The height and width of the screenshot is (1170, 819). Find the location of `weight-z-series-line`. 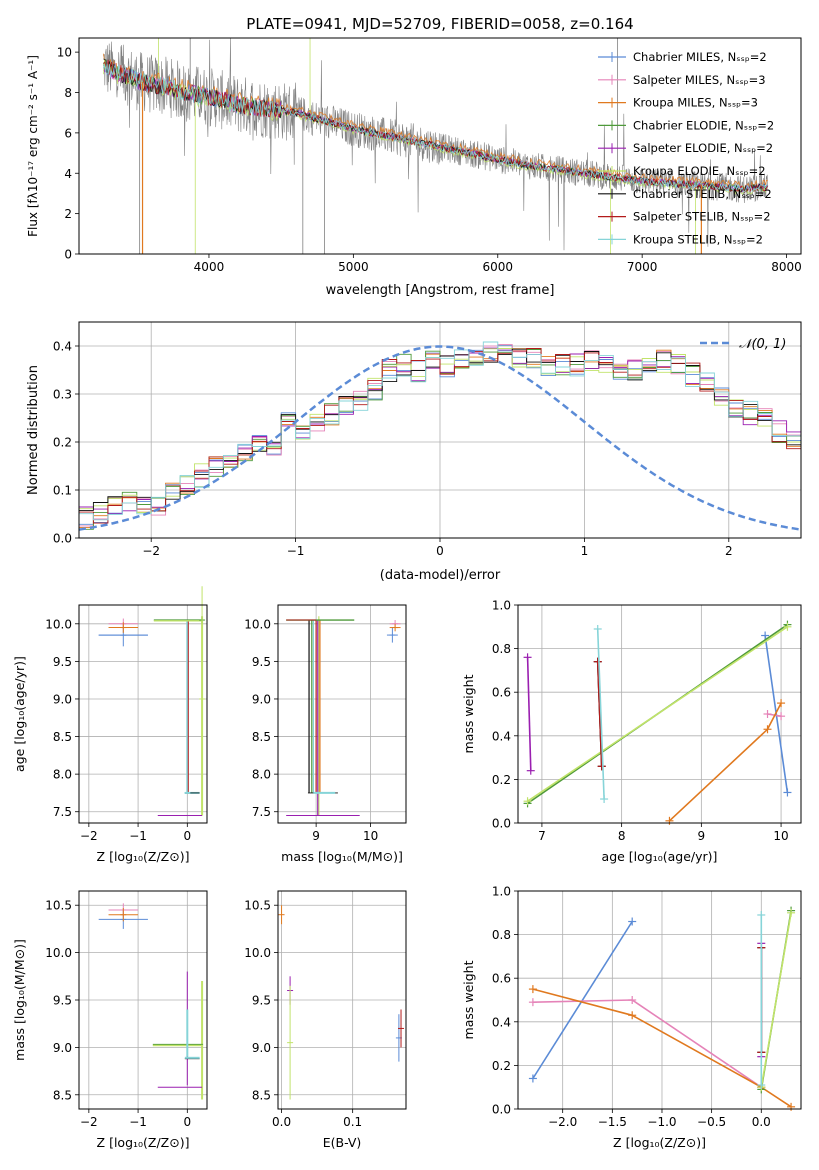

weight-z-series-line is located at coordinates (582, 1000).